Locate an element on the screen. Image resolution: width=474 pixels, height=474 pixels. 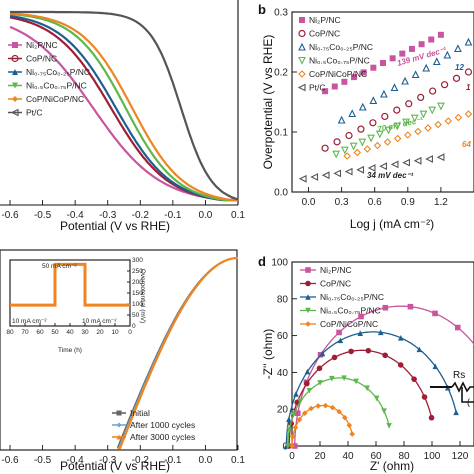
panel-d-y-label: -Z'' (ohm) is located at coordinates (268, 354).